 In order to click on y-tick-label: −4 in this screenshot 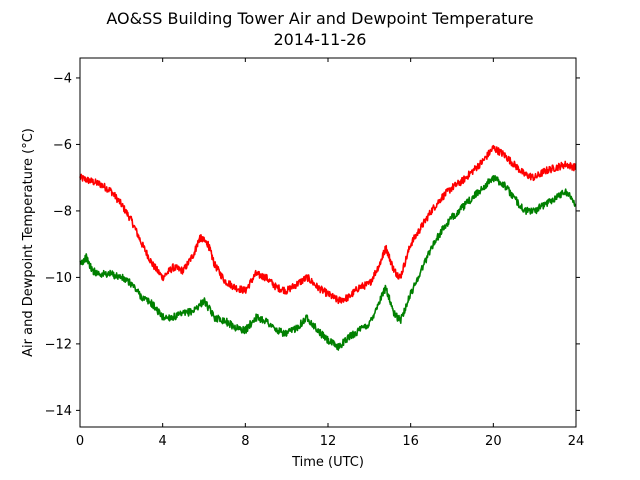, I will do `click(62, 78)`.